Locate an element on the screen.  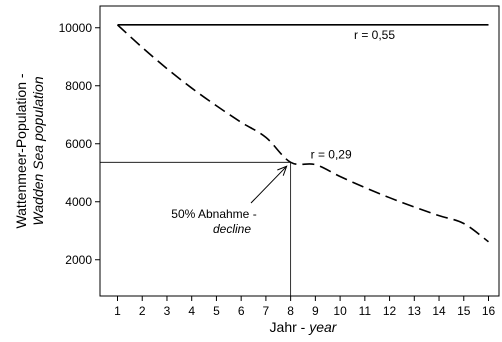
y-tick-label: 4000 is located at coordinates (78, 202).